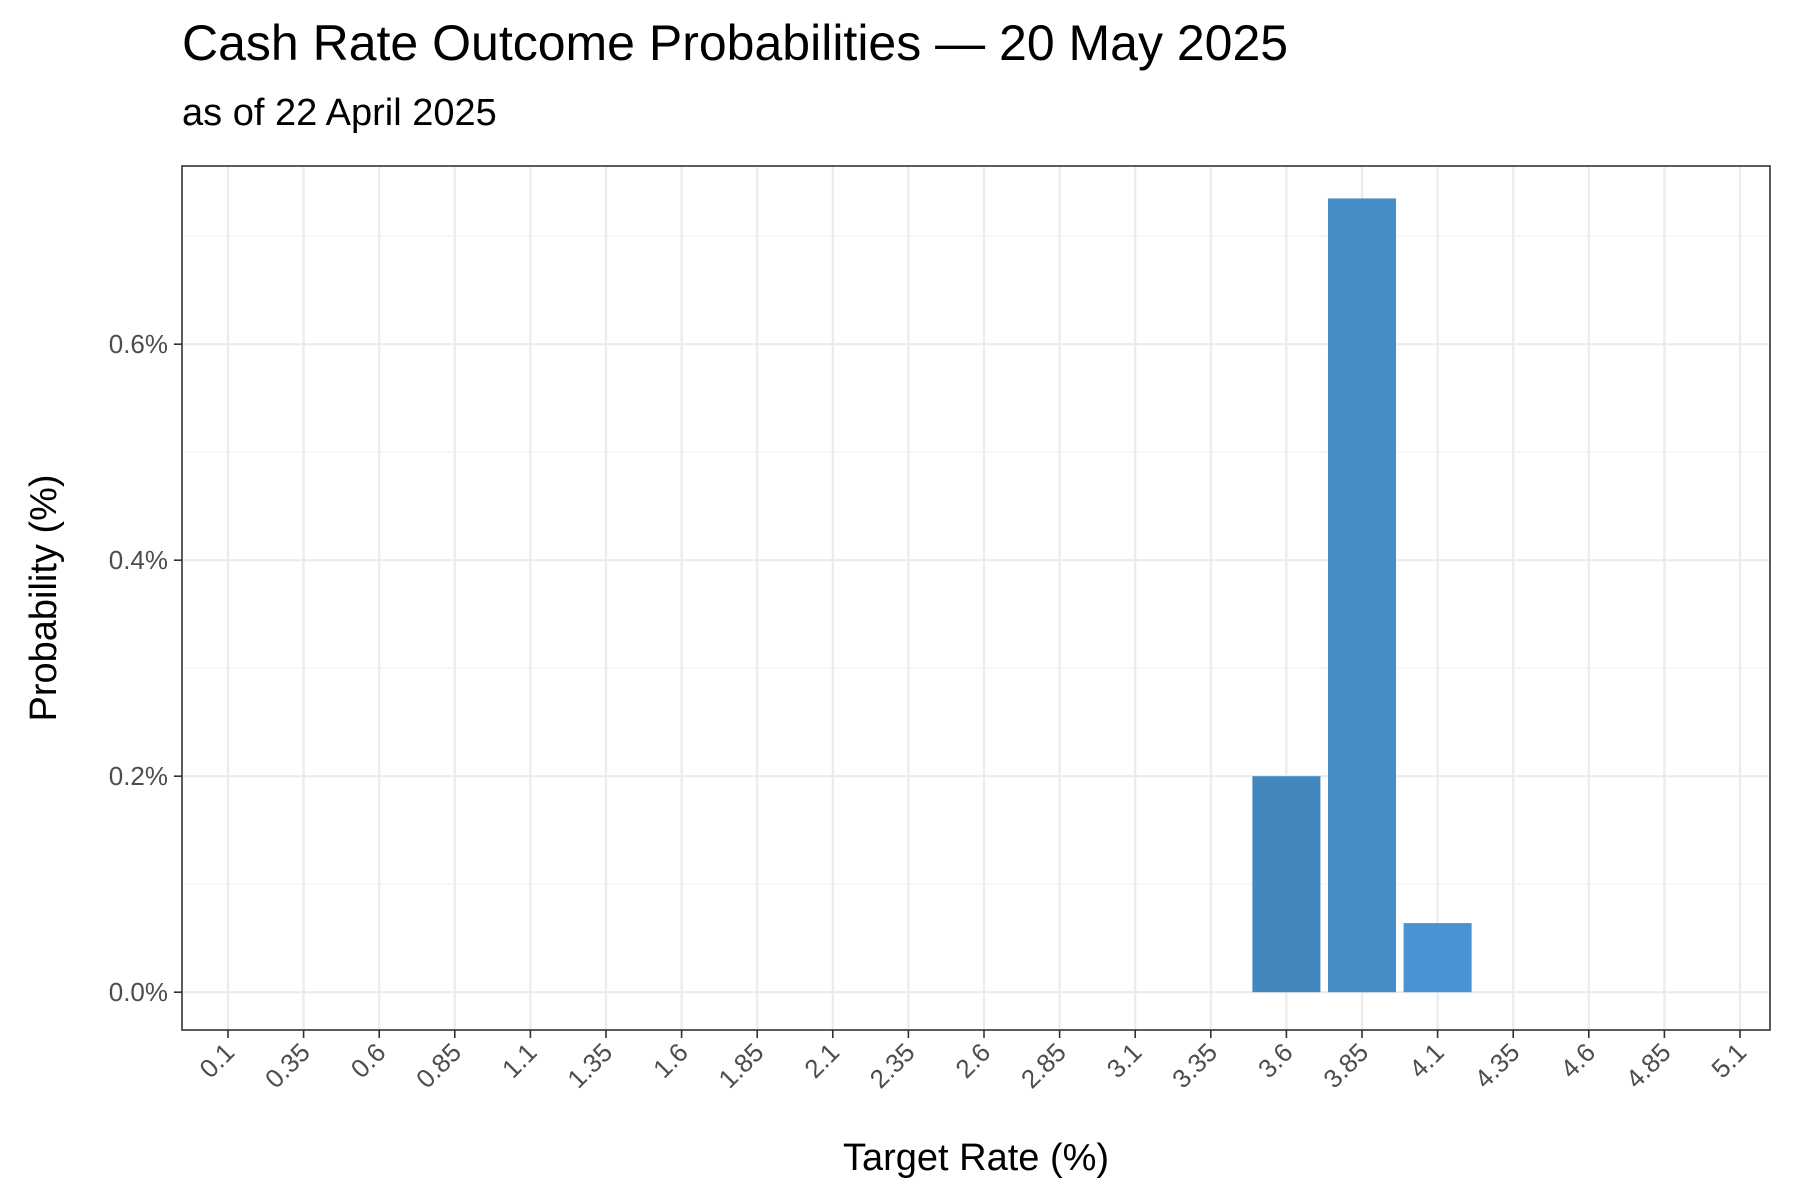 The height and width of the screenshot is (1200, 1800). What do you see at coordinates (821, 1060) in the screenshot?
I see `x-tick-label: 2.1` at bounding box center [821, 1060].